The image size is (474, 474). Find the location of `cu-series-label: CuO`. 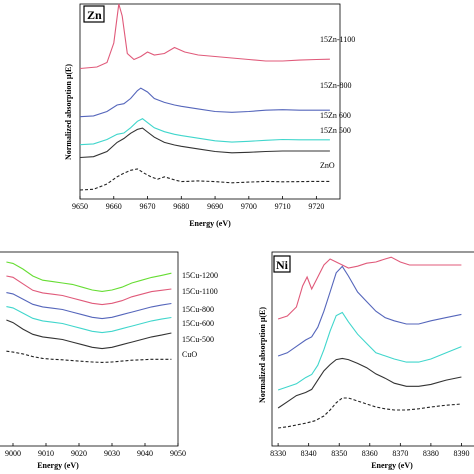

cu-series-label: CuO is located at coordinates (189, 354).